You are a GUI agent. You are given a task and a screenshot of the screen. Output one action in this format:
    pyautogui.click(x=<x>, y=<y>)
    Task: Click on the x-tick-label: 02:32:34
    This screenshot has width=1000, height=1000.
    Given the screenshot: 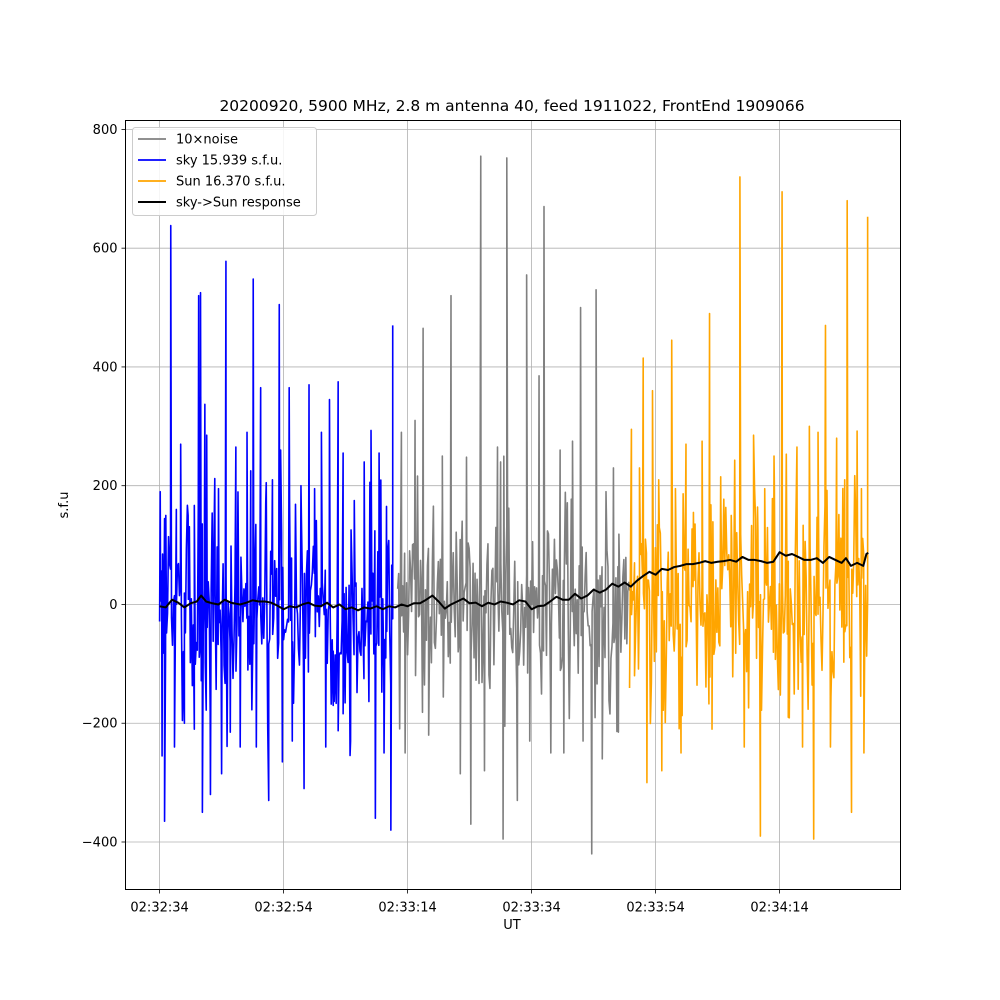 What is the action you would take?
    pyautogui.click(x=159, y=908)
    